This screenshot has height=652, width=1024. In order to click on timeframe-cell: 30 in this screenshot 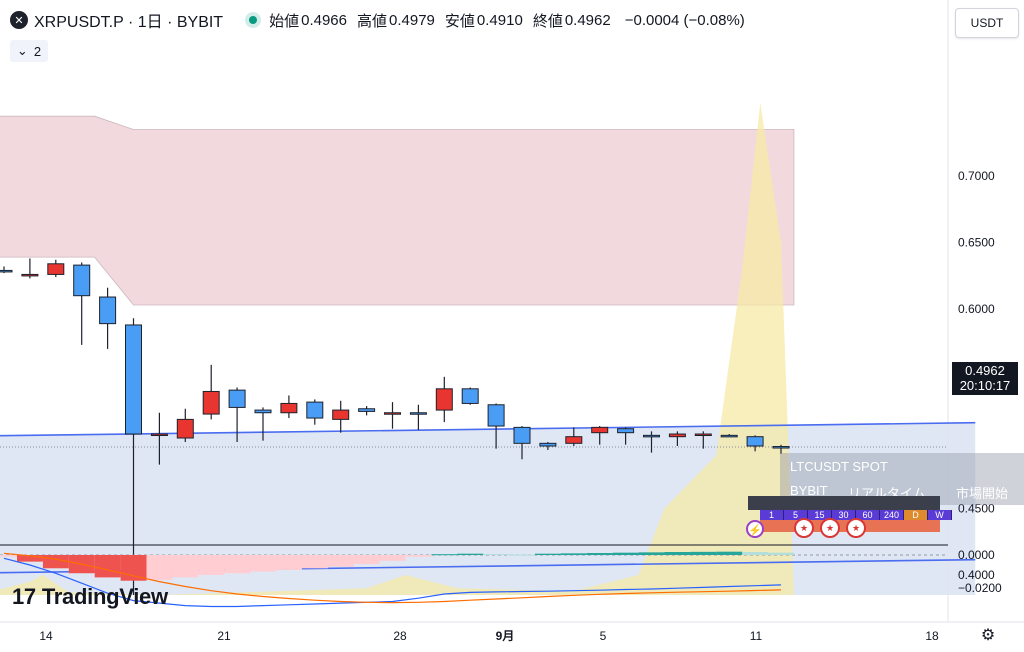, I will do `click(844, 515)`.